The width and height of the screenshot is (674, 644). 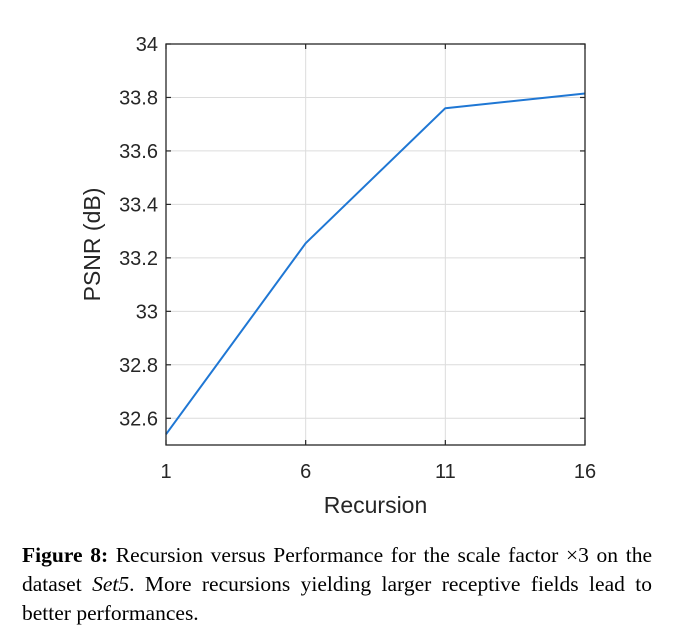 I want to click on y-tick-label: 33.4, so click(x=138, y=205).